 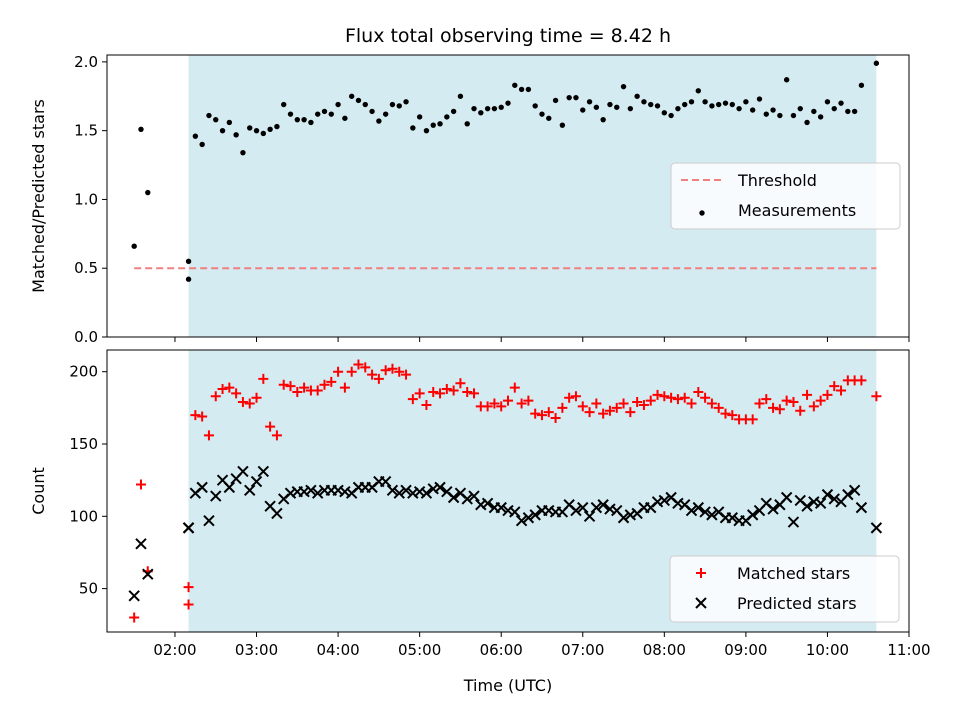 I want to click on y-tick-label: 2.0, so click(x=86, y=62).